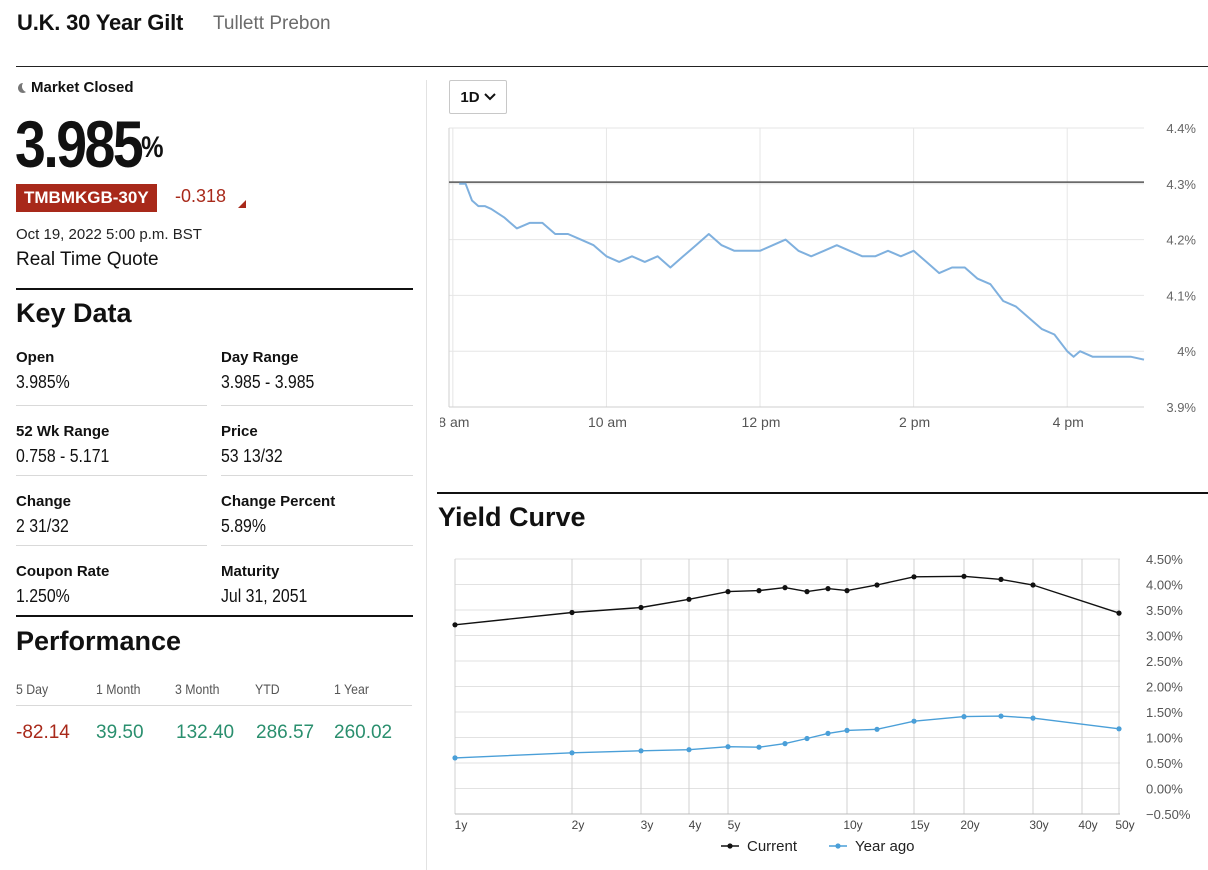 The image size is (1208, 870). What do you see at coordinates (1168, 814) in the screenshot?
I see `y-tick-label: −0.50%` at bounding box center [1168, 814].